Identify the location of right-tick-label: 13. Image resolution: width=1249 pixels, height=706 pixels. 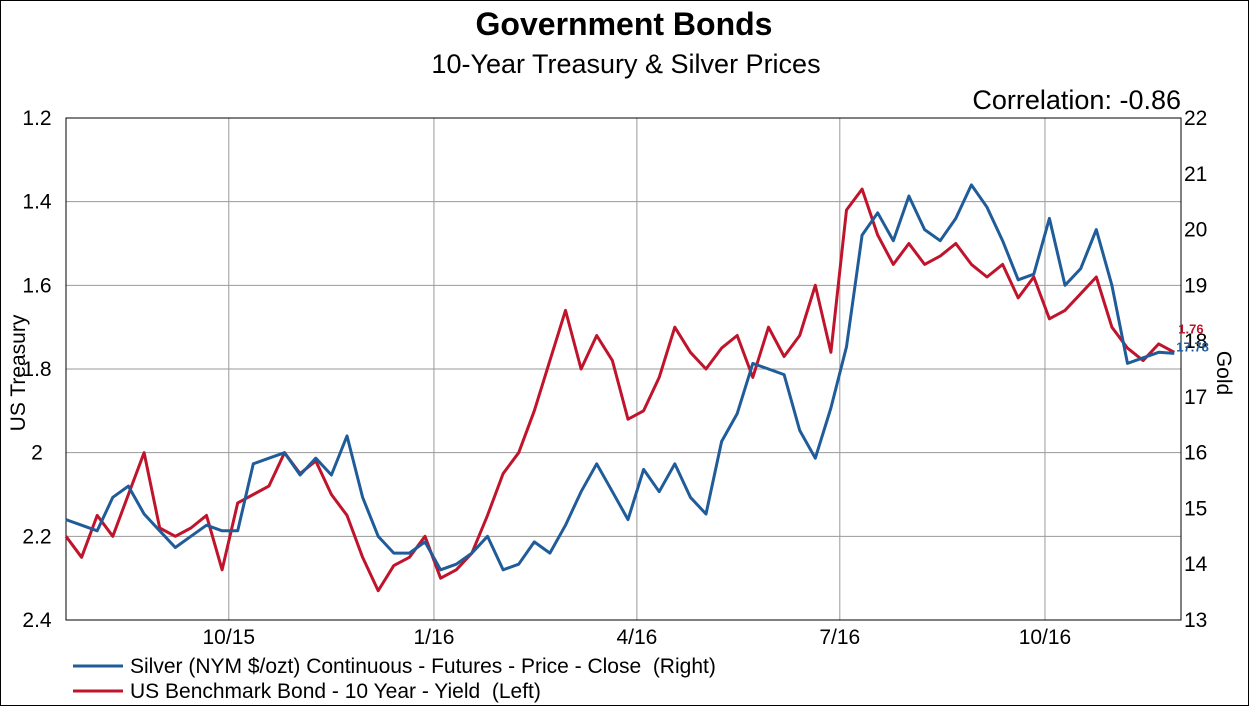
(1195, 620).